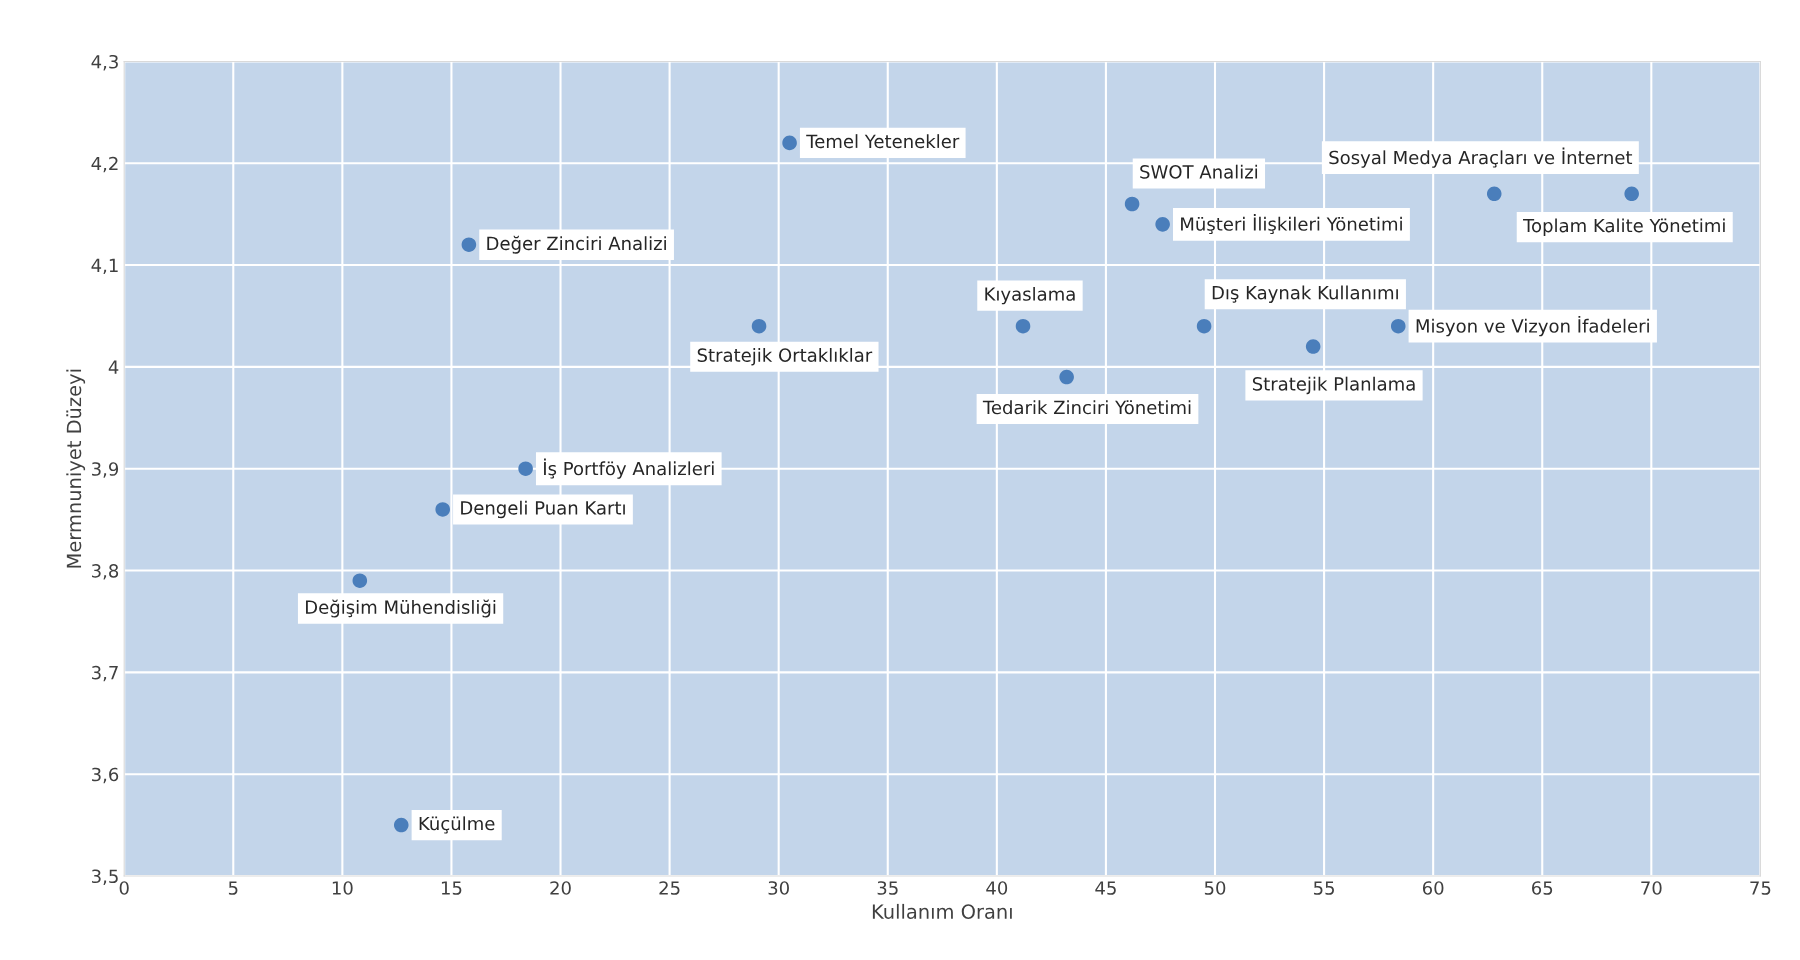 Image resolution: width=1800 pixels, height=960 pixels. What do you see at coordinates (1030, 295) in the screenshot?
I see `annotation: Kıyaslama` at bounding box center [1030, 295].